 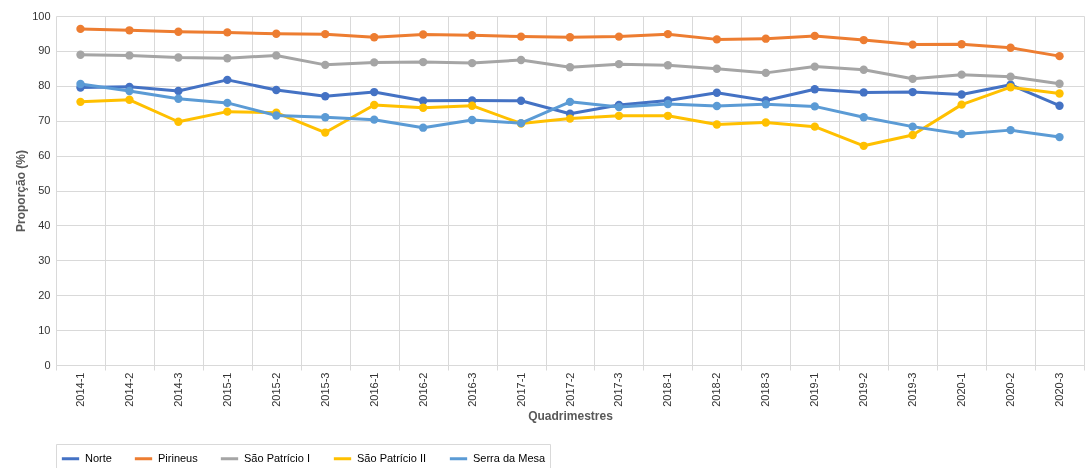 What do you see at coordinates (275, 389) in the screenshot?
I see `x-tick-label: 2015-2` at bounding box center [275, 389].